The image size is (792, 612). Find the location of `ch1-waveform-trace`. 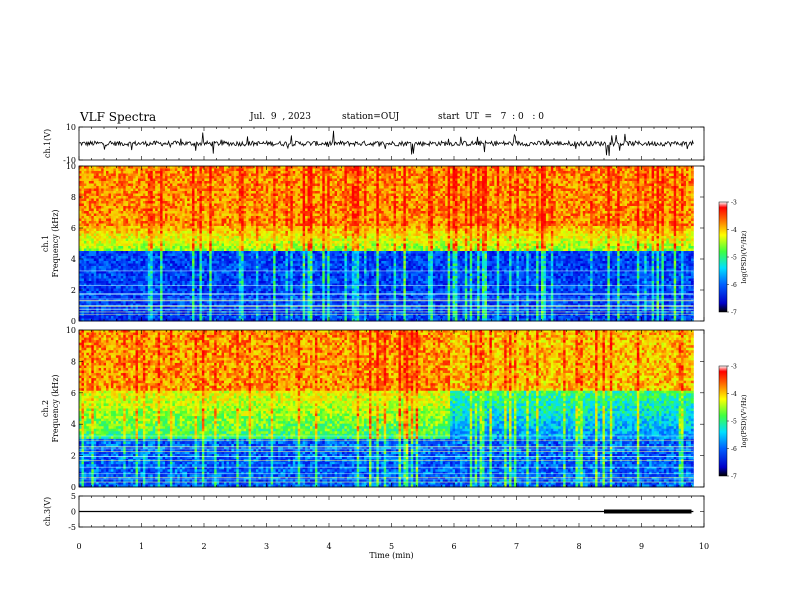

ch1-waveform-trace is located at coordinates (386, 143).